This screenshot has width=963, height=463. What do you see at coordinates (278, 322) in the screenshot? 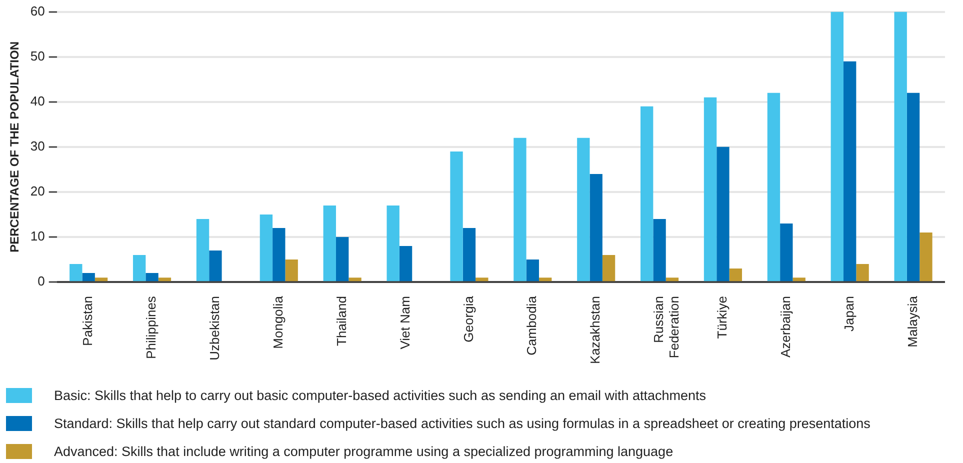
I see `x-tick-label: Mongolia` at bounding box center [278, 322].